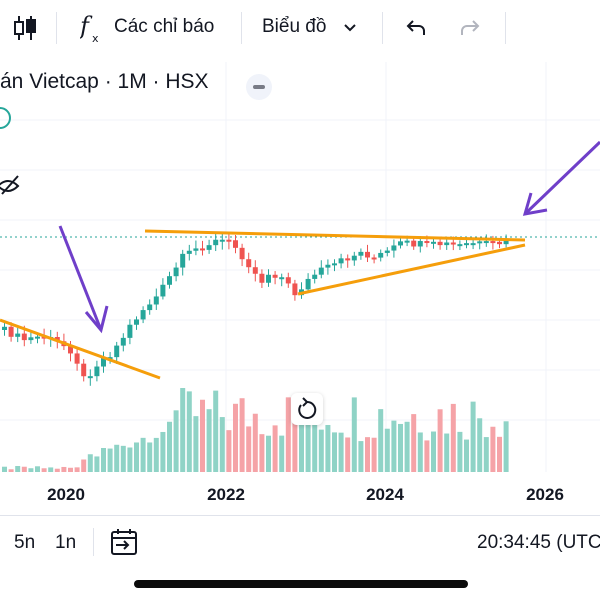  I want to click on time-axis-tick: 2022, so click(226, 494).